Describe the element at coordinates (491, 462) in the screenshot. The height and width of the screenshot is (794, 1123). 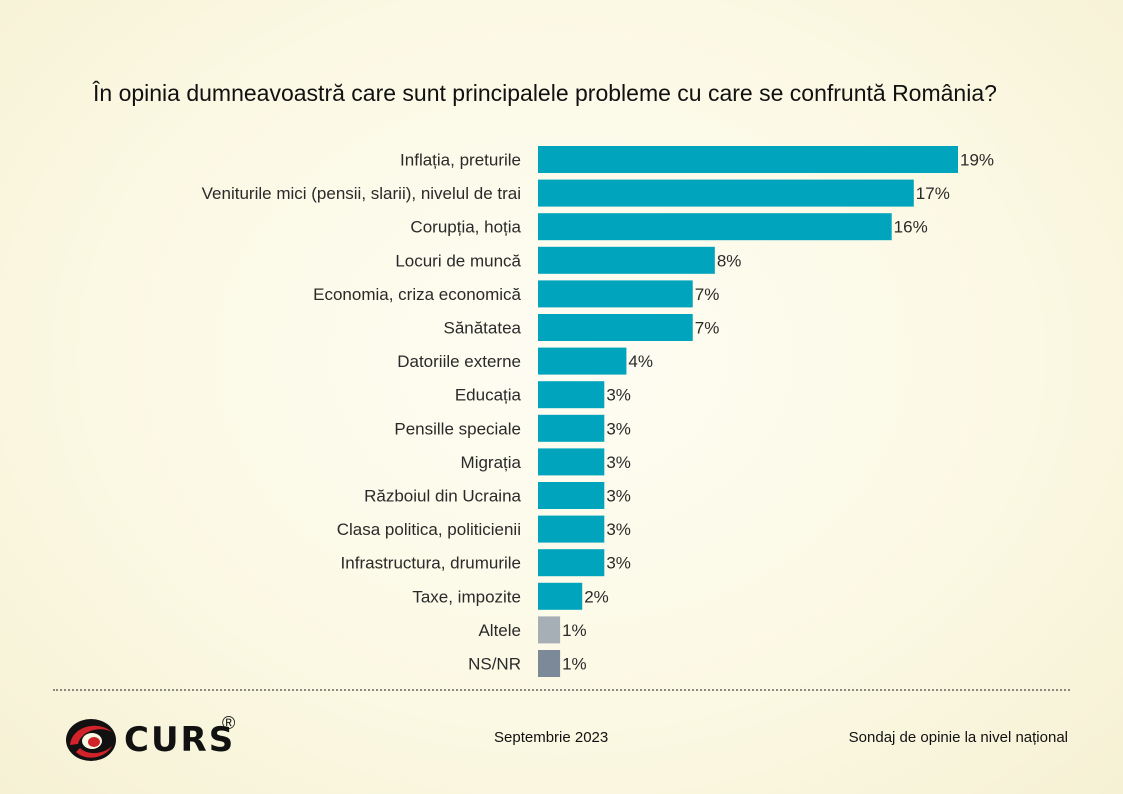
I see `category-label: Migrația` at that location.